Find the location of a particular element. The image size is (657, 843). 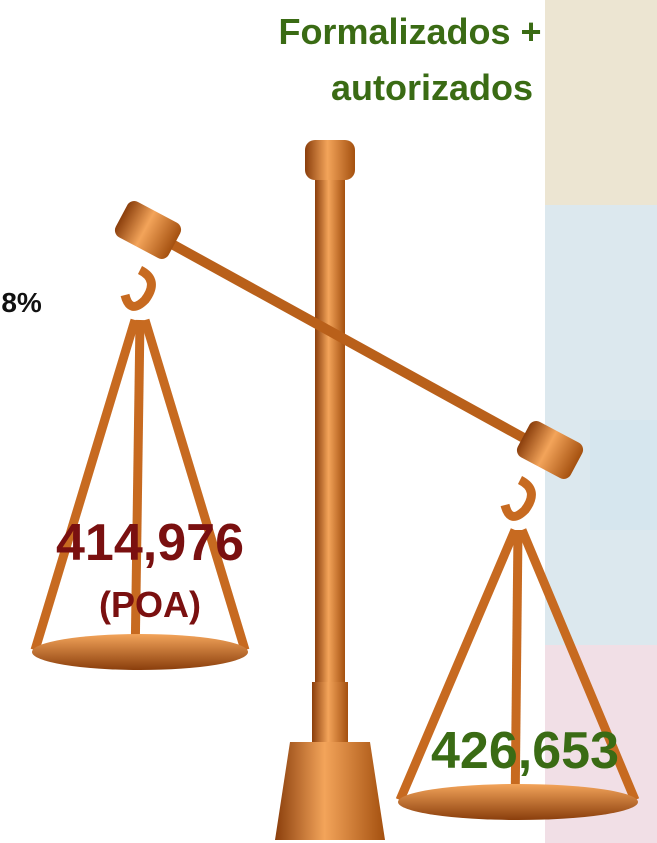

right-amount: 426,653 is located at coordinates (525, 751).